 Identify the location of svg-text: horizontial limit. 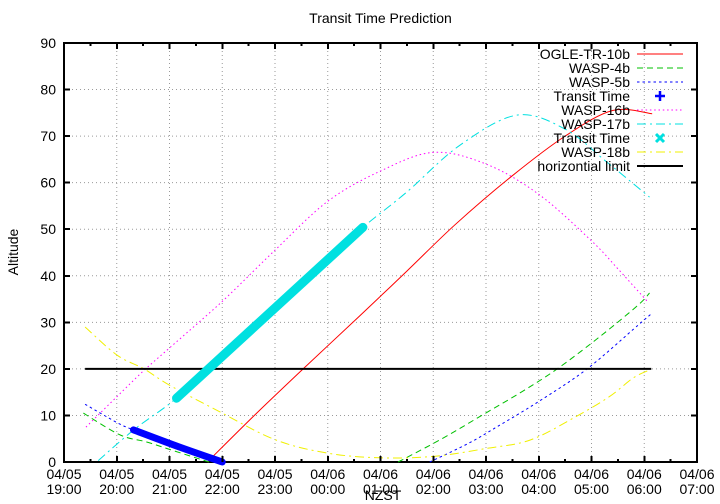
(583, 166).